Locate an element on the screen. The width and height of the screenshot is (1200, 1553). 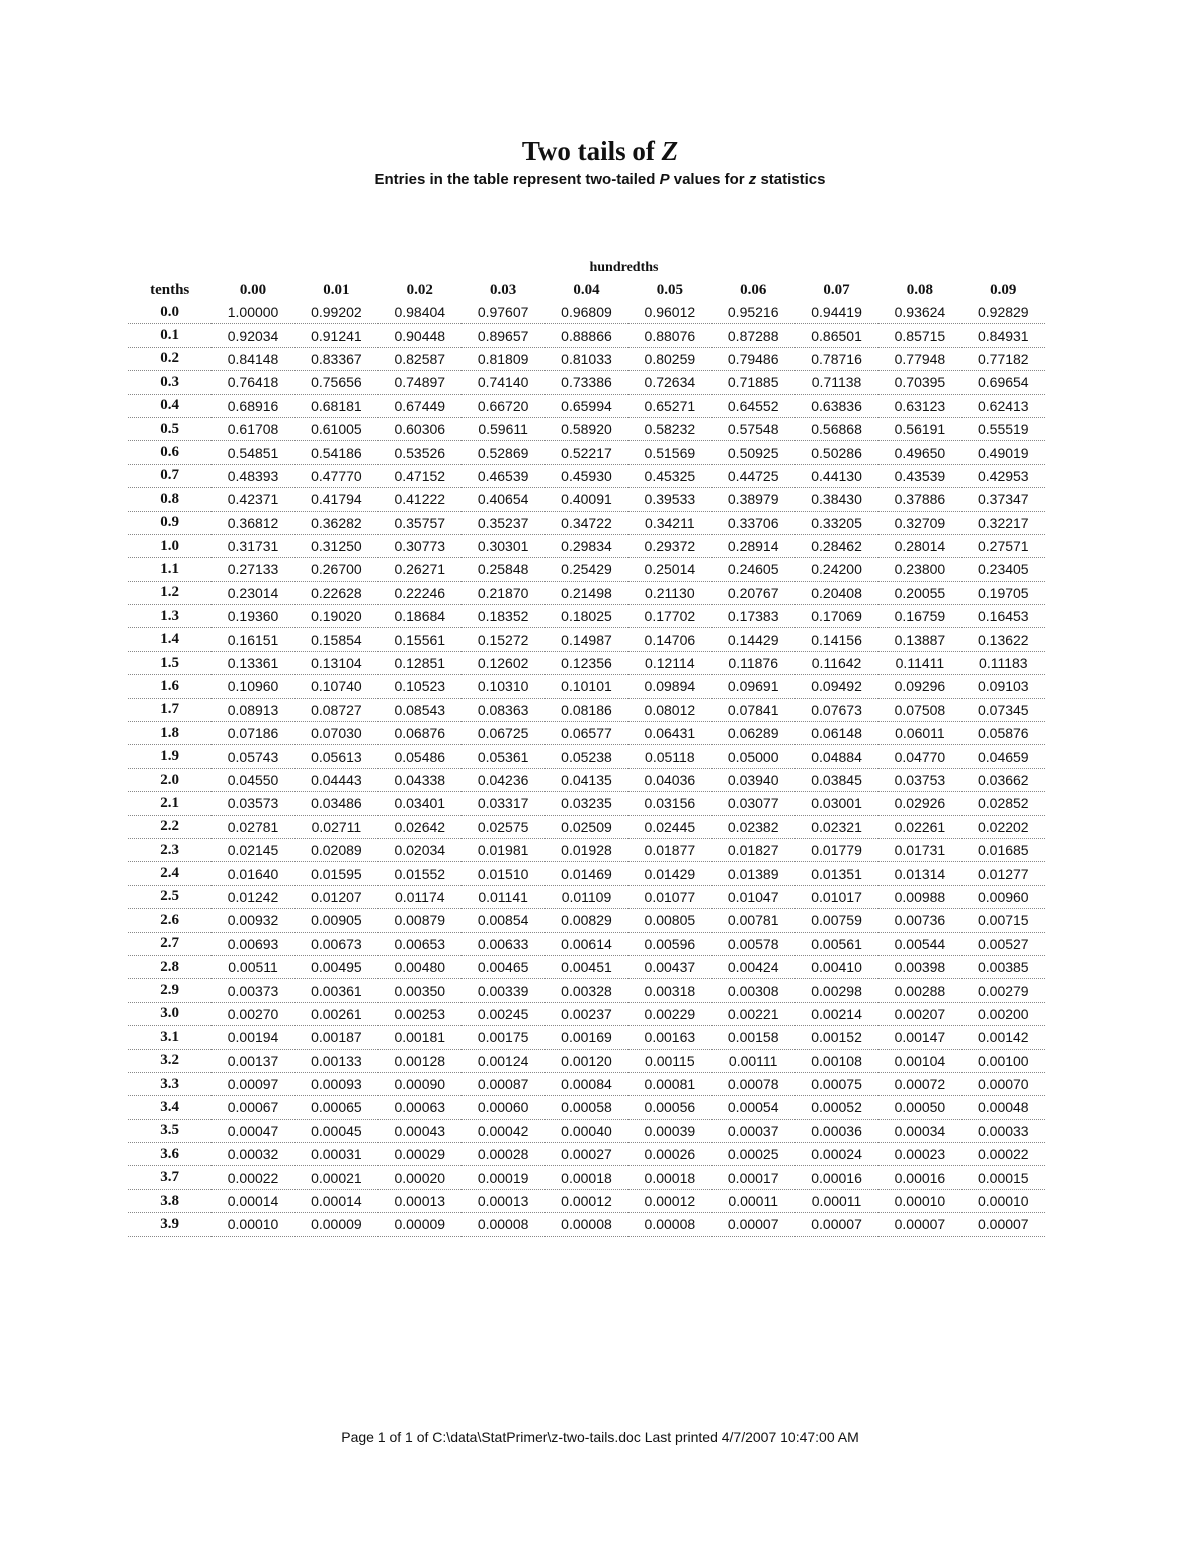
p-value-cell: 0.00070 is located at coordinates (1003, 1084).